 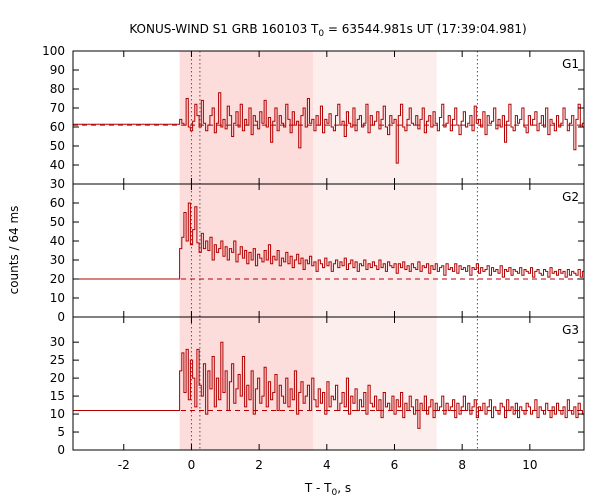 I want to click on panel-label: G1, so click(x=570, y=64).